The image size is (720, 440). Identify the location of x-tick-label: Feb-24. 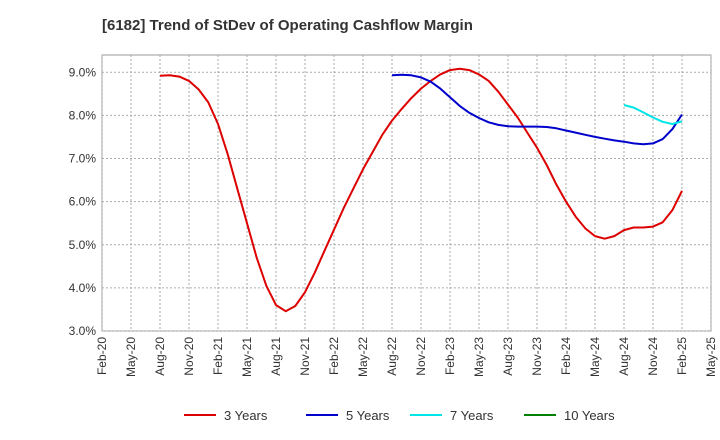
(566, 356).